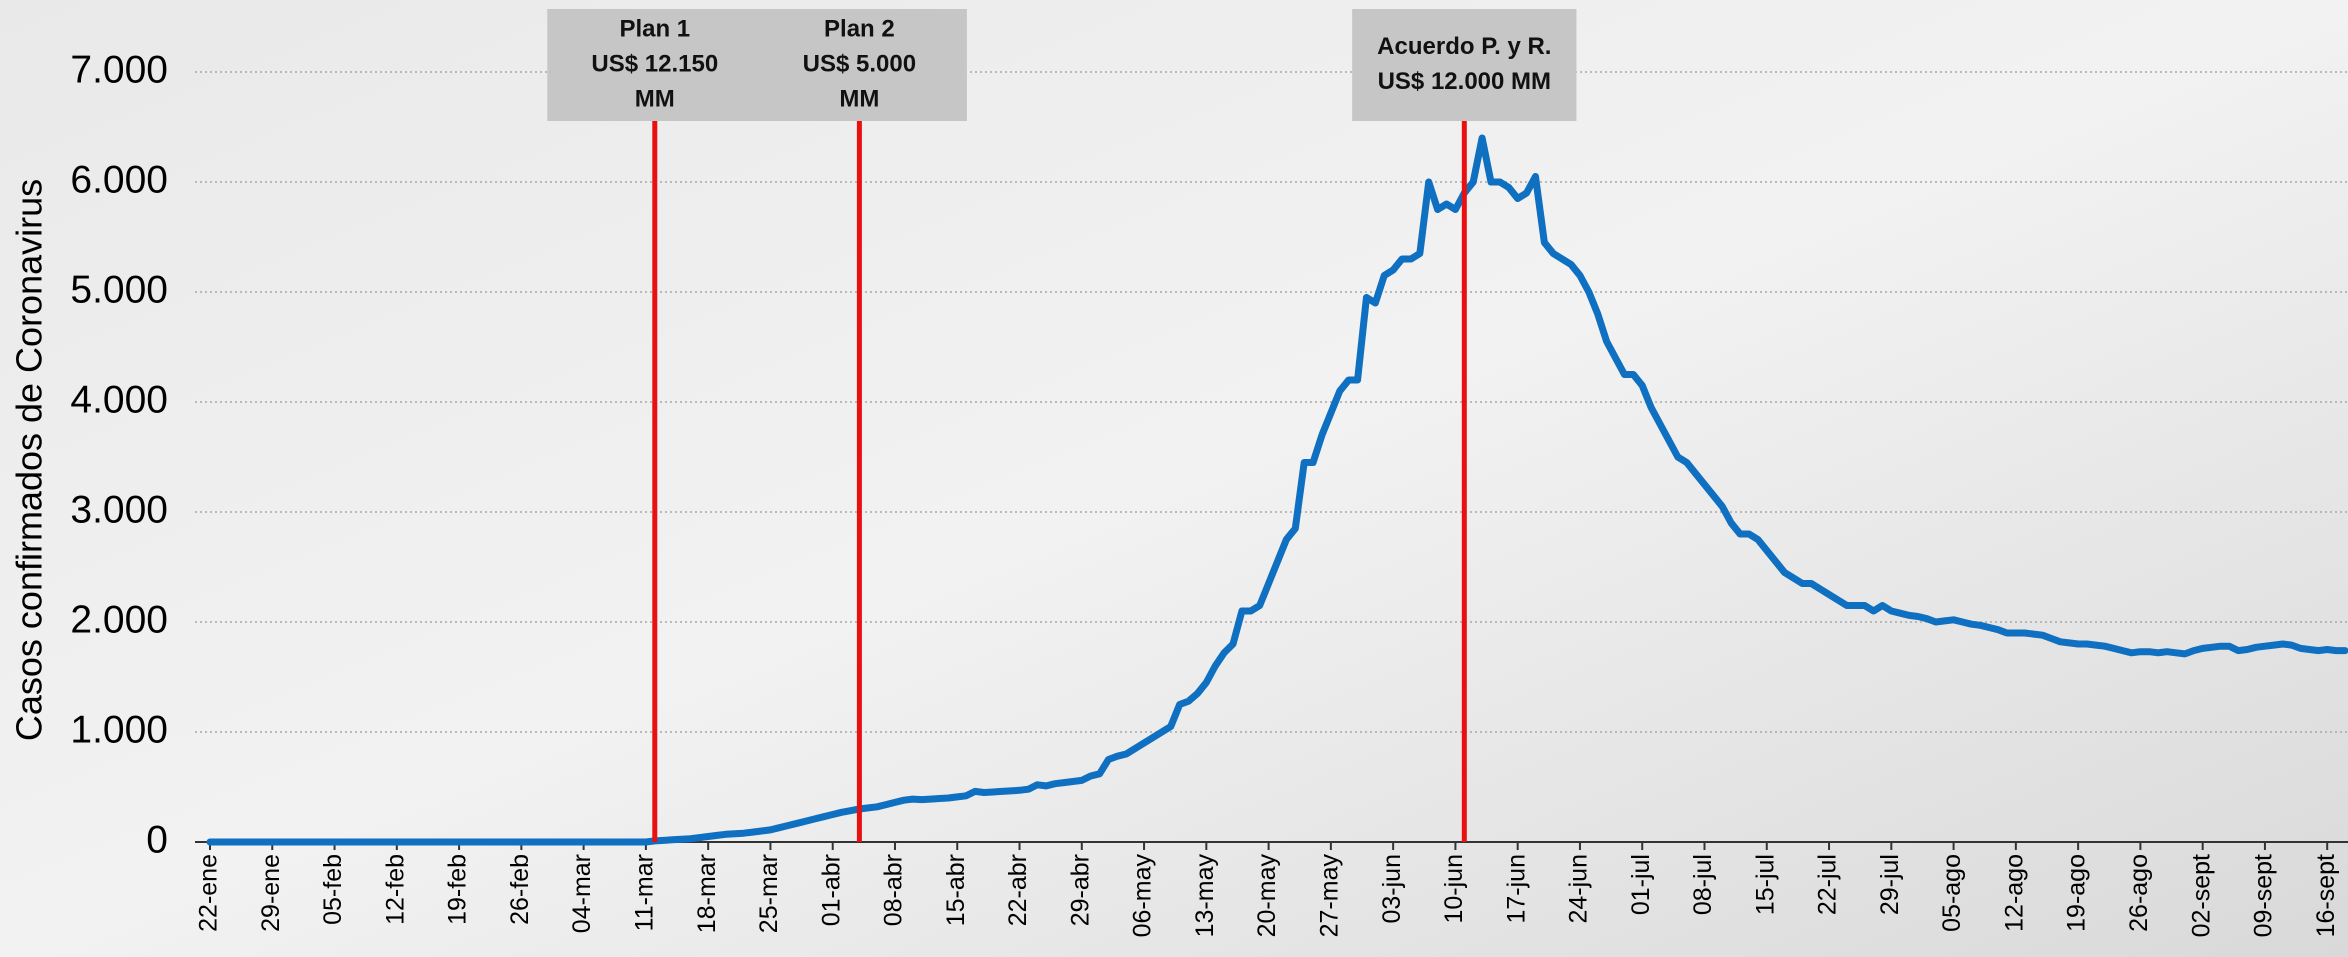 The image size is (2348, 957). Describe the element at coordinates (2326, 895) in the screenshot. I see `x-tick-label: 16-sept` at that location.